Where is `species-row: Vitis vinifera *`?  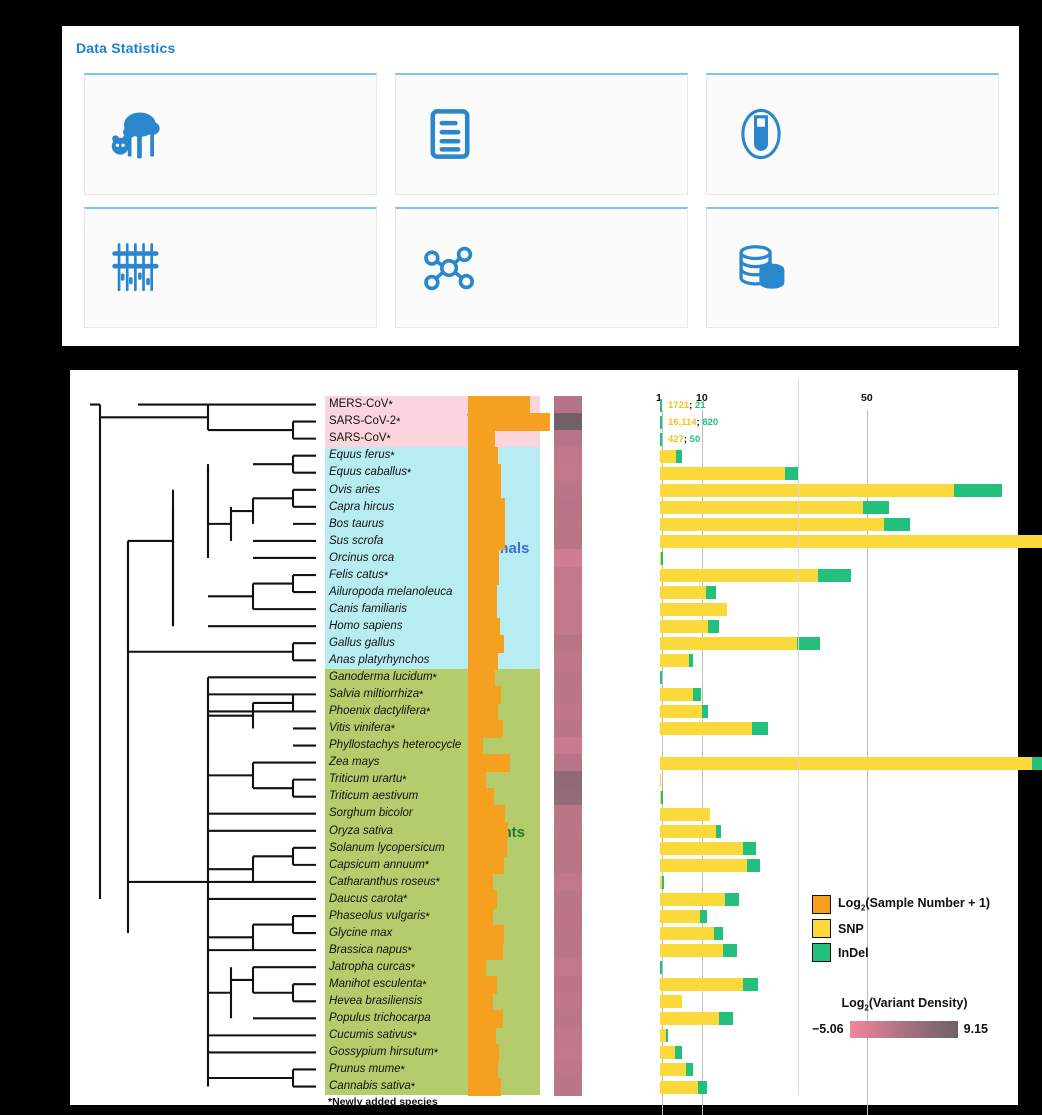
species-row: Vitis vinifera * is located at coordinates (432, 729).